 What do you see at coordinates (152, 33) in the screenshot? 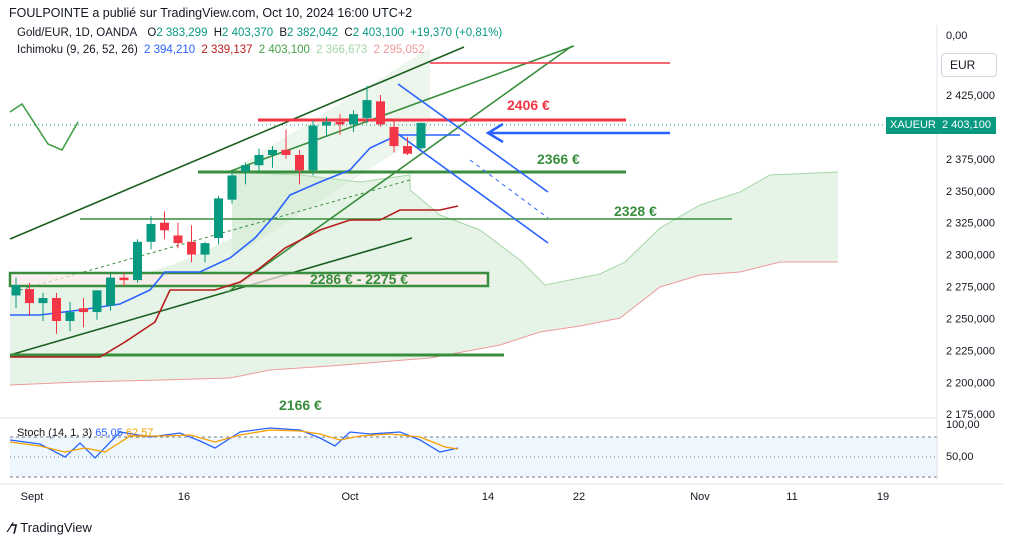
I see `open-key: O` at bounding box center [152, 33].